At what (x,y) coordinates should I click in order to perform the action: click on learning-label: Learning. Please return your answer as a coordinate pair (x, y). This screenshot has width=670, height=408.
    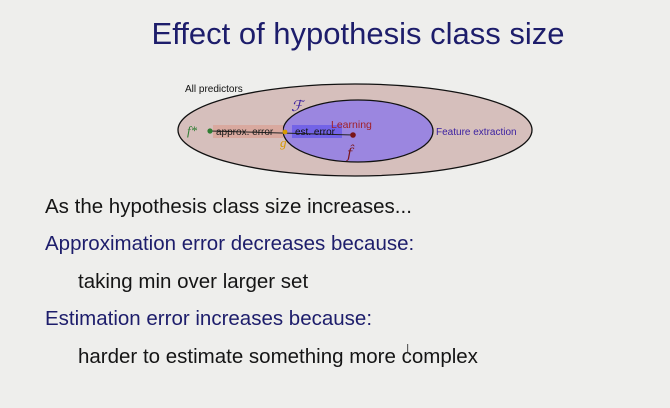
    Looking at the image, I should click on (351, 125).